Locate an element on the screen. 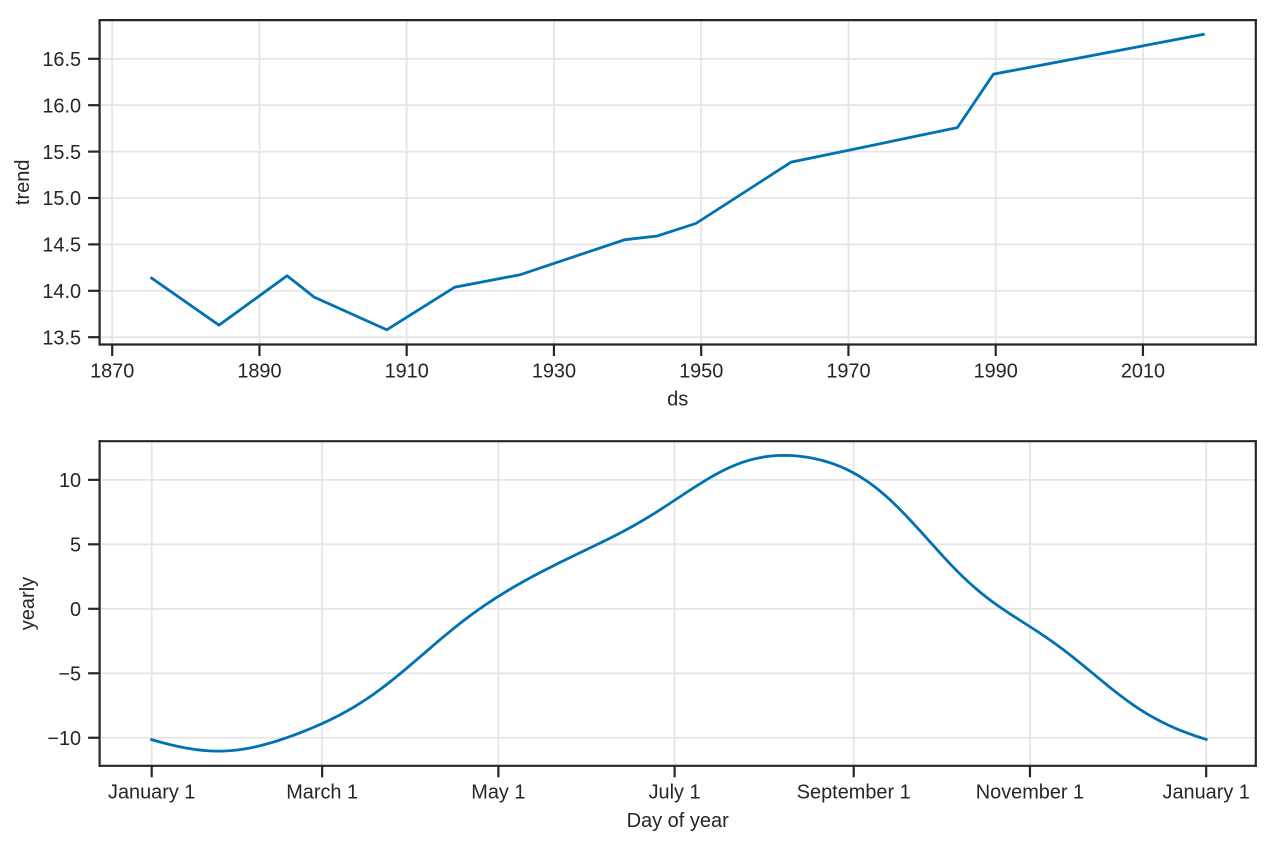  svg-text: 5 is located at coordinates (75, 546).